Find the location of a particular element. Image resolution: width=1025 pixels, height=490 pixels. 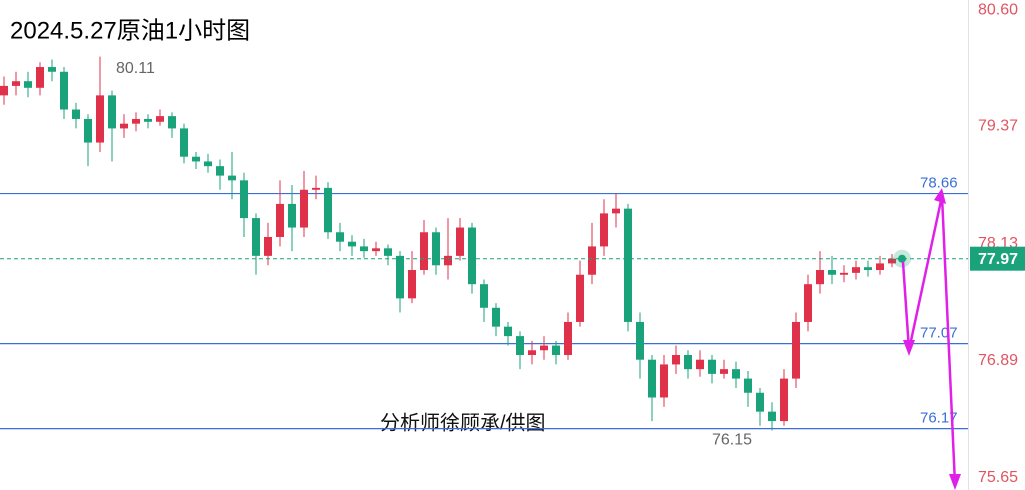

extreme-label: 76.15 is located at coordinates (732, 440).